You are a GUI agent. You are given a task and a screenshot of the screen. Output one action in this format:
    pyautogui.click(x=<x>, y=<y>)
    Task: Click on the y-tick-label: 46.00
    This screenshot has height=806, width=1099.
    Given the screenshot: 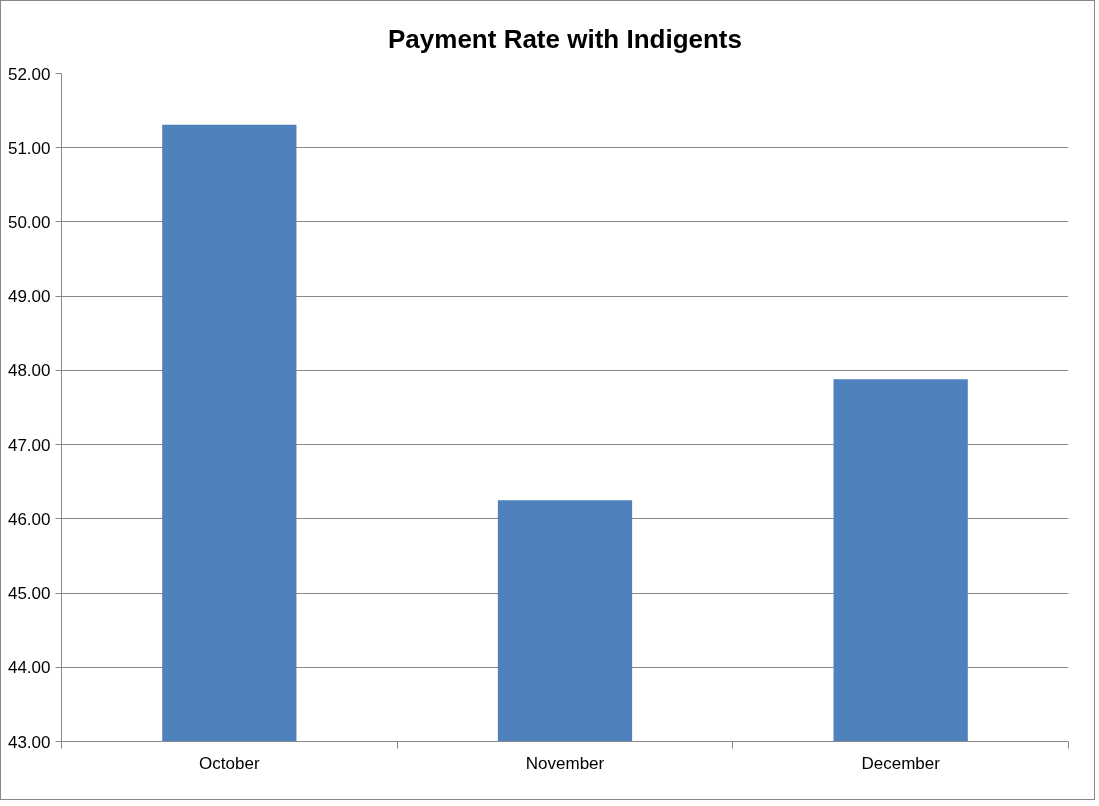 What is the action you would take?
    pyautogui.click(x=29, y=519)
    